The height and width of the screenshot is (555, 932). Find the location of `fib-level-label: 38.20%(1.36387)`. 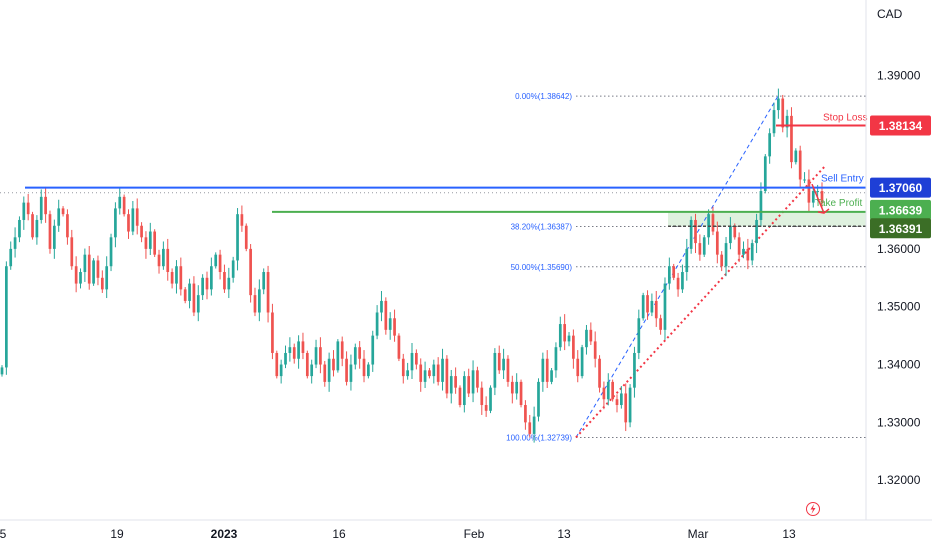

fib-level-label: 38.20%(1.36387) is located at coordinates (542, 227).